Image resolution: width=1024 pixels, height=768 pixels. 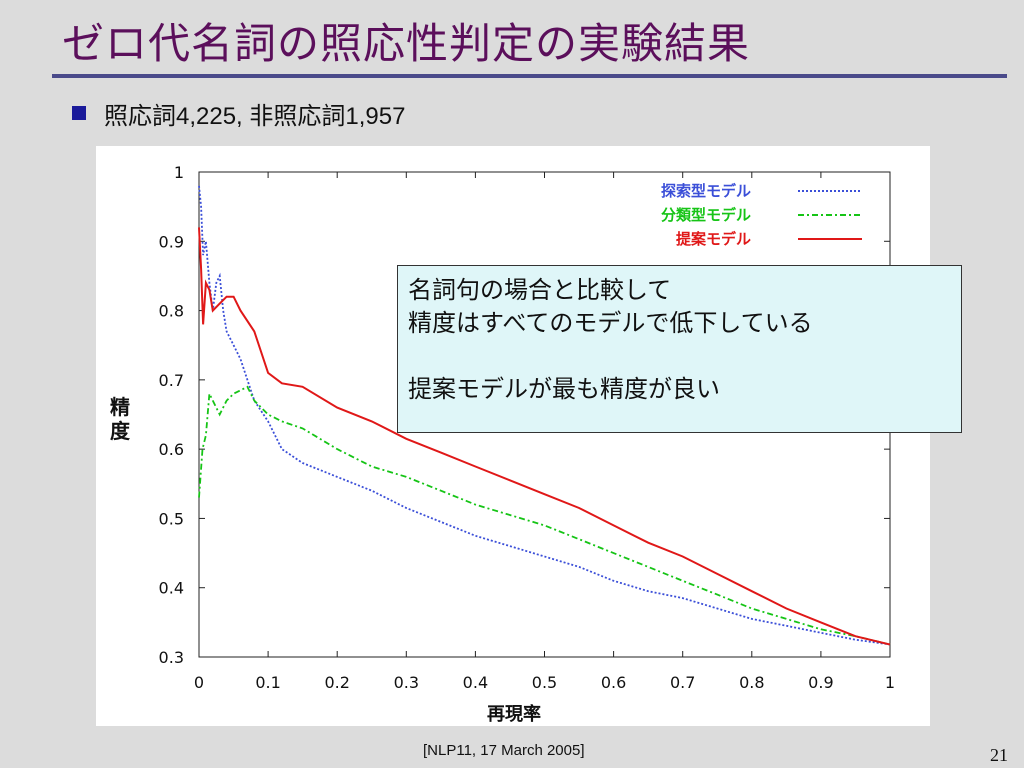 I want to click on x-tick-label: 0.8, so click(x=751, y=682).